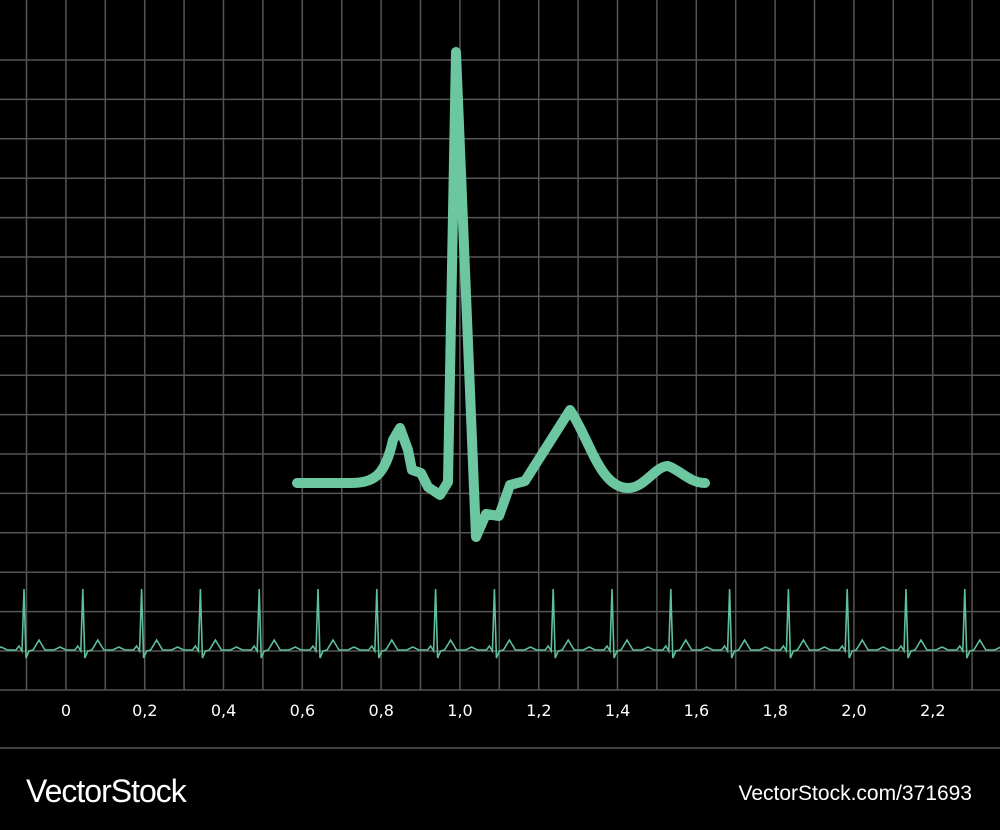  I want to click on brand: VectorStock, so click(107, 791).